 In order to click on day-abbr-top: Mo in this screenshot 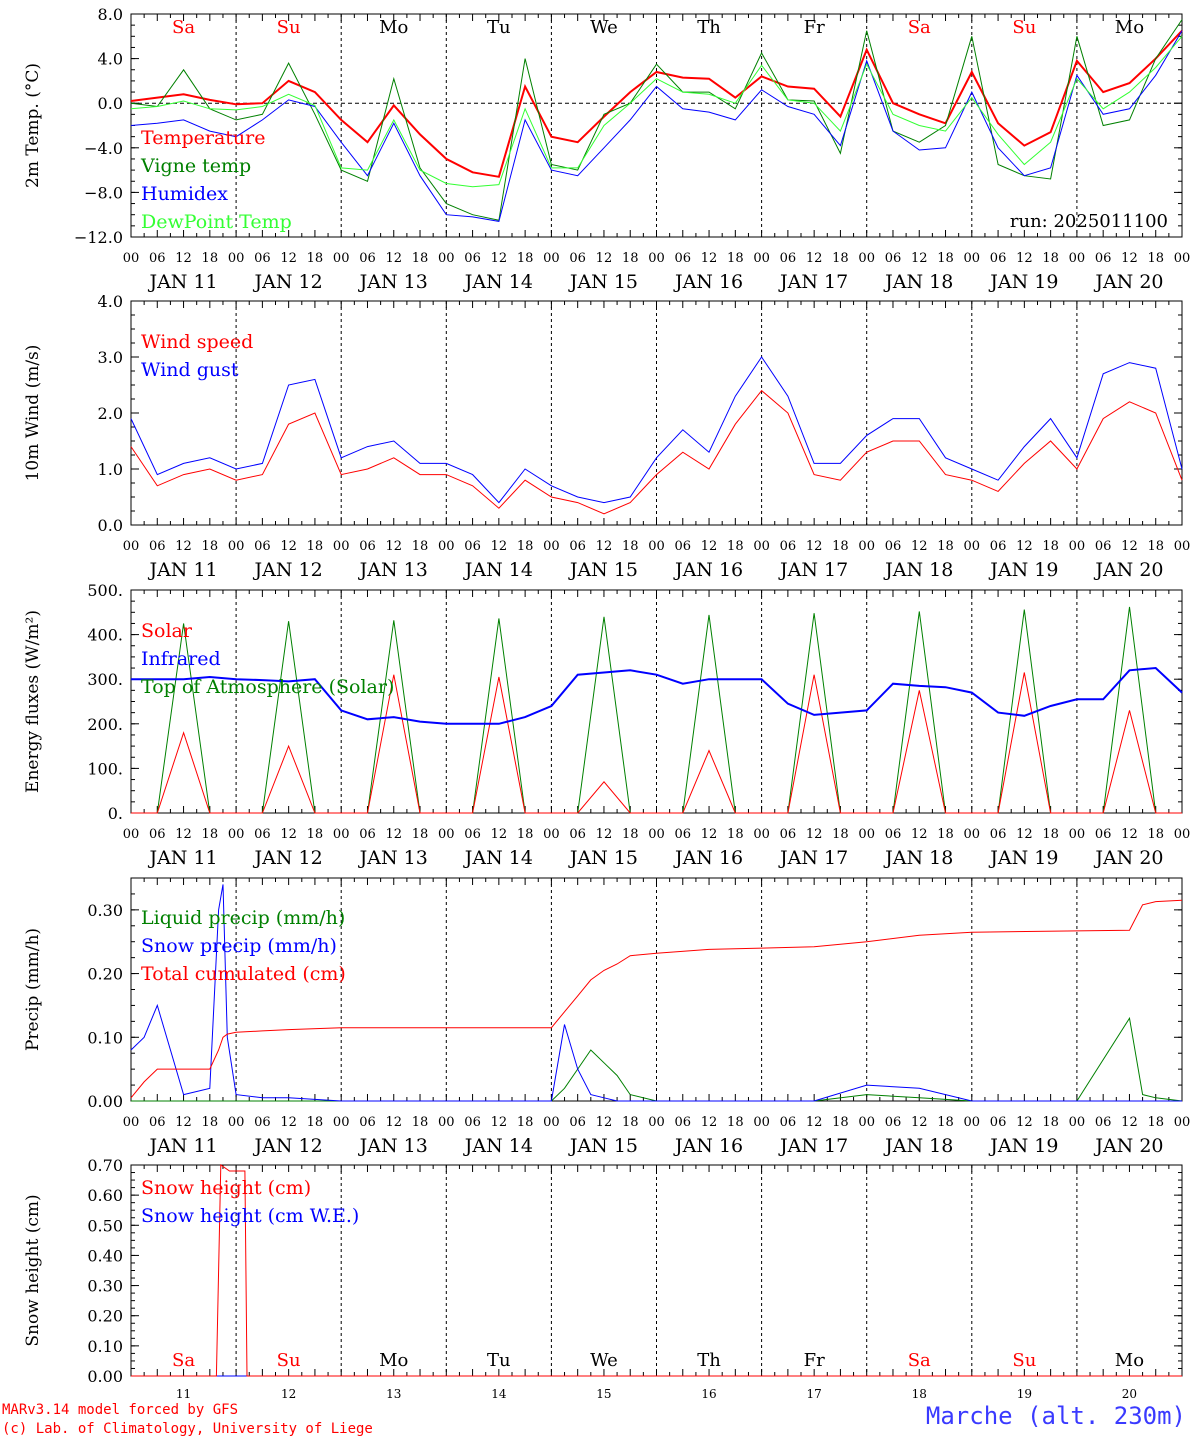, I will do `click(1129, 27)`.